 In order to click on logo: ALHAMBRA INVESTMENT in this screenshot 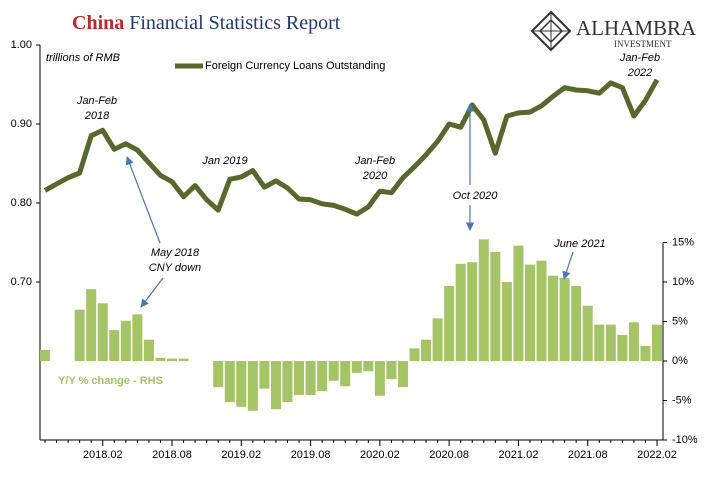, I will do `click(613, 31)`.